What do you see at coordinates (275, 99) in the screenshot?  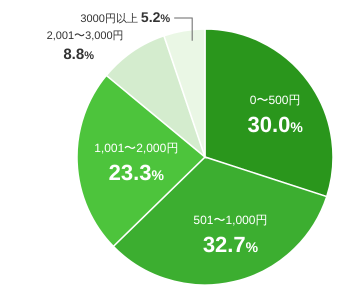 I see `slice-label: 0〜500円` at bounding box center [275, 99].